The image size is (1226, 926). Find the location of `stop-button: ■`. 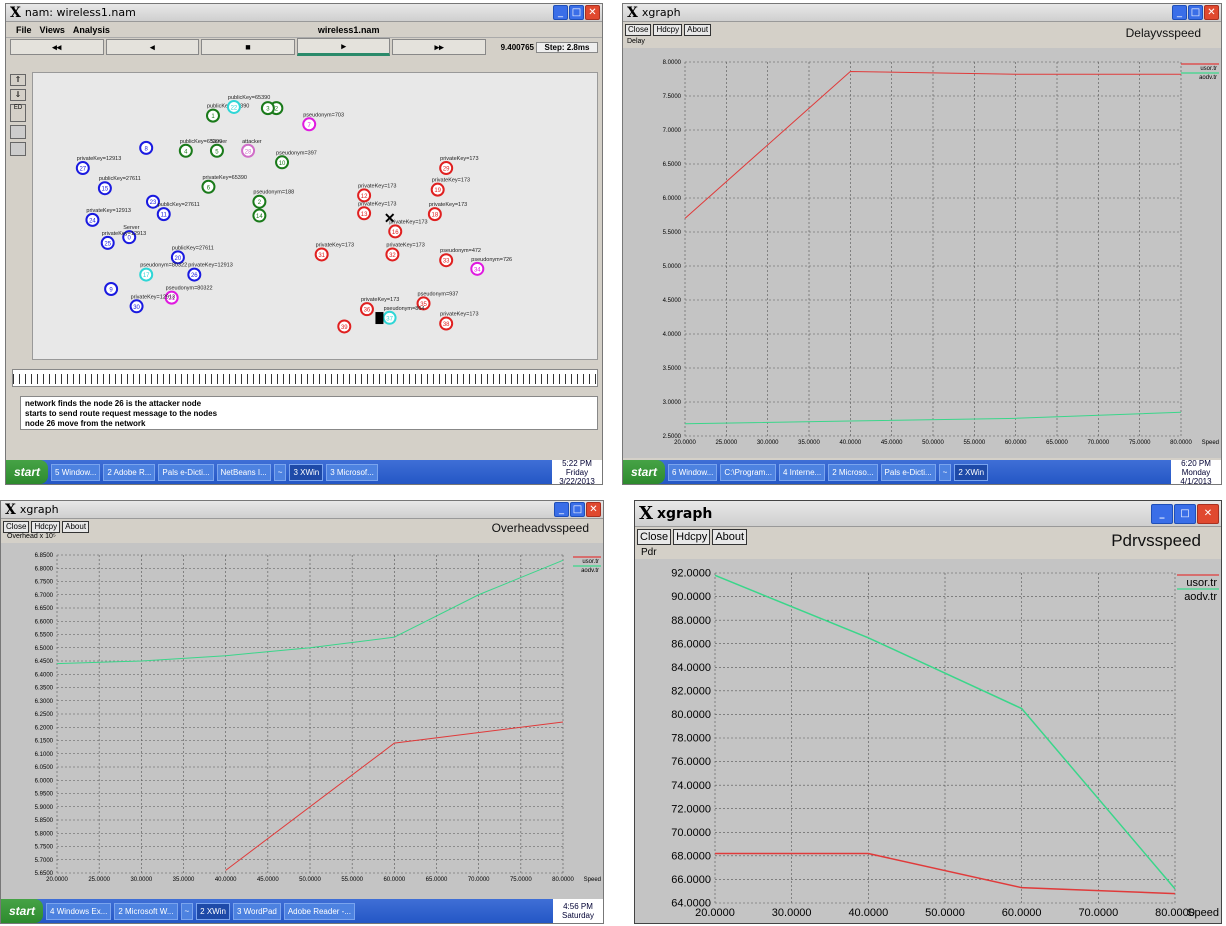

stop-button: ■ is located at coordinates (248, 47).